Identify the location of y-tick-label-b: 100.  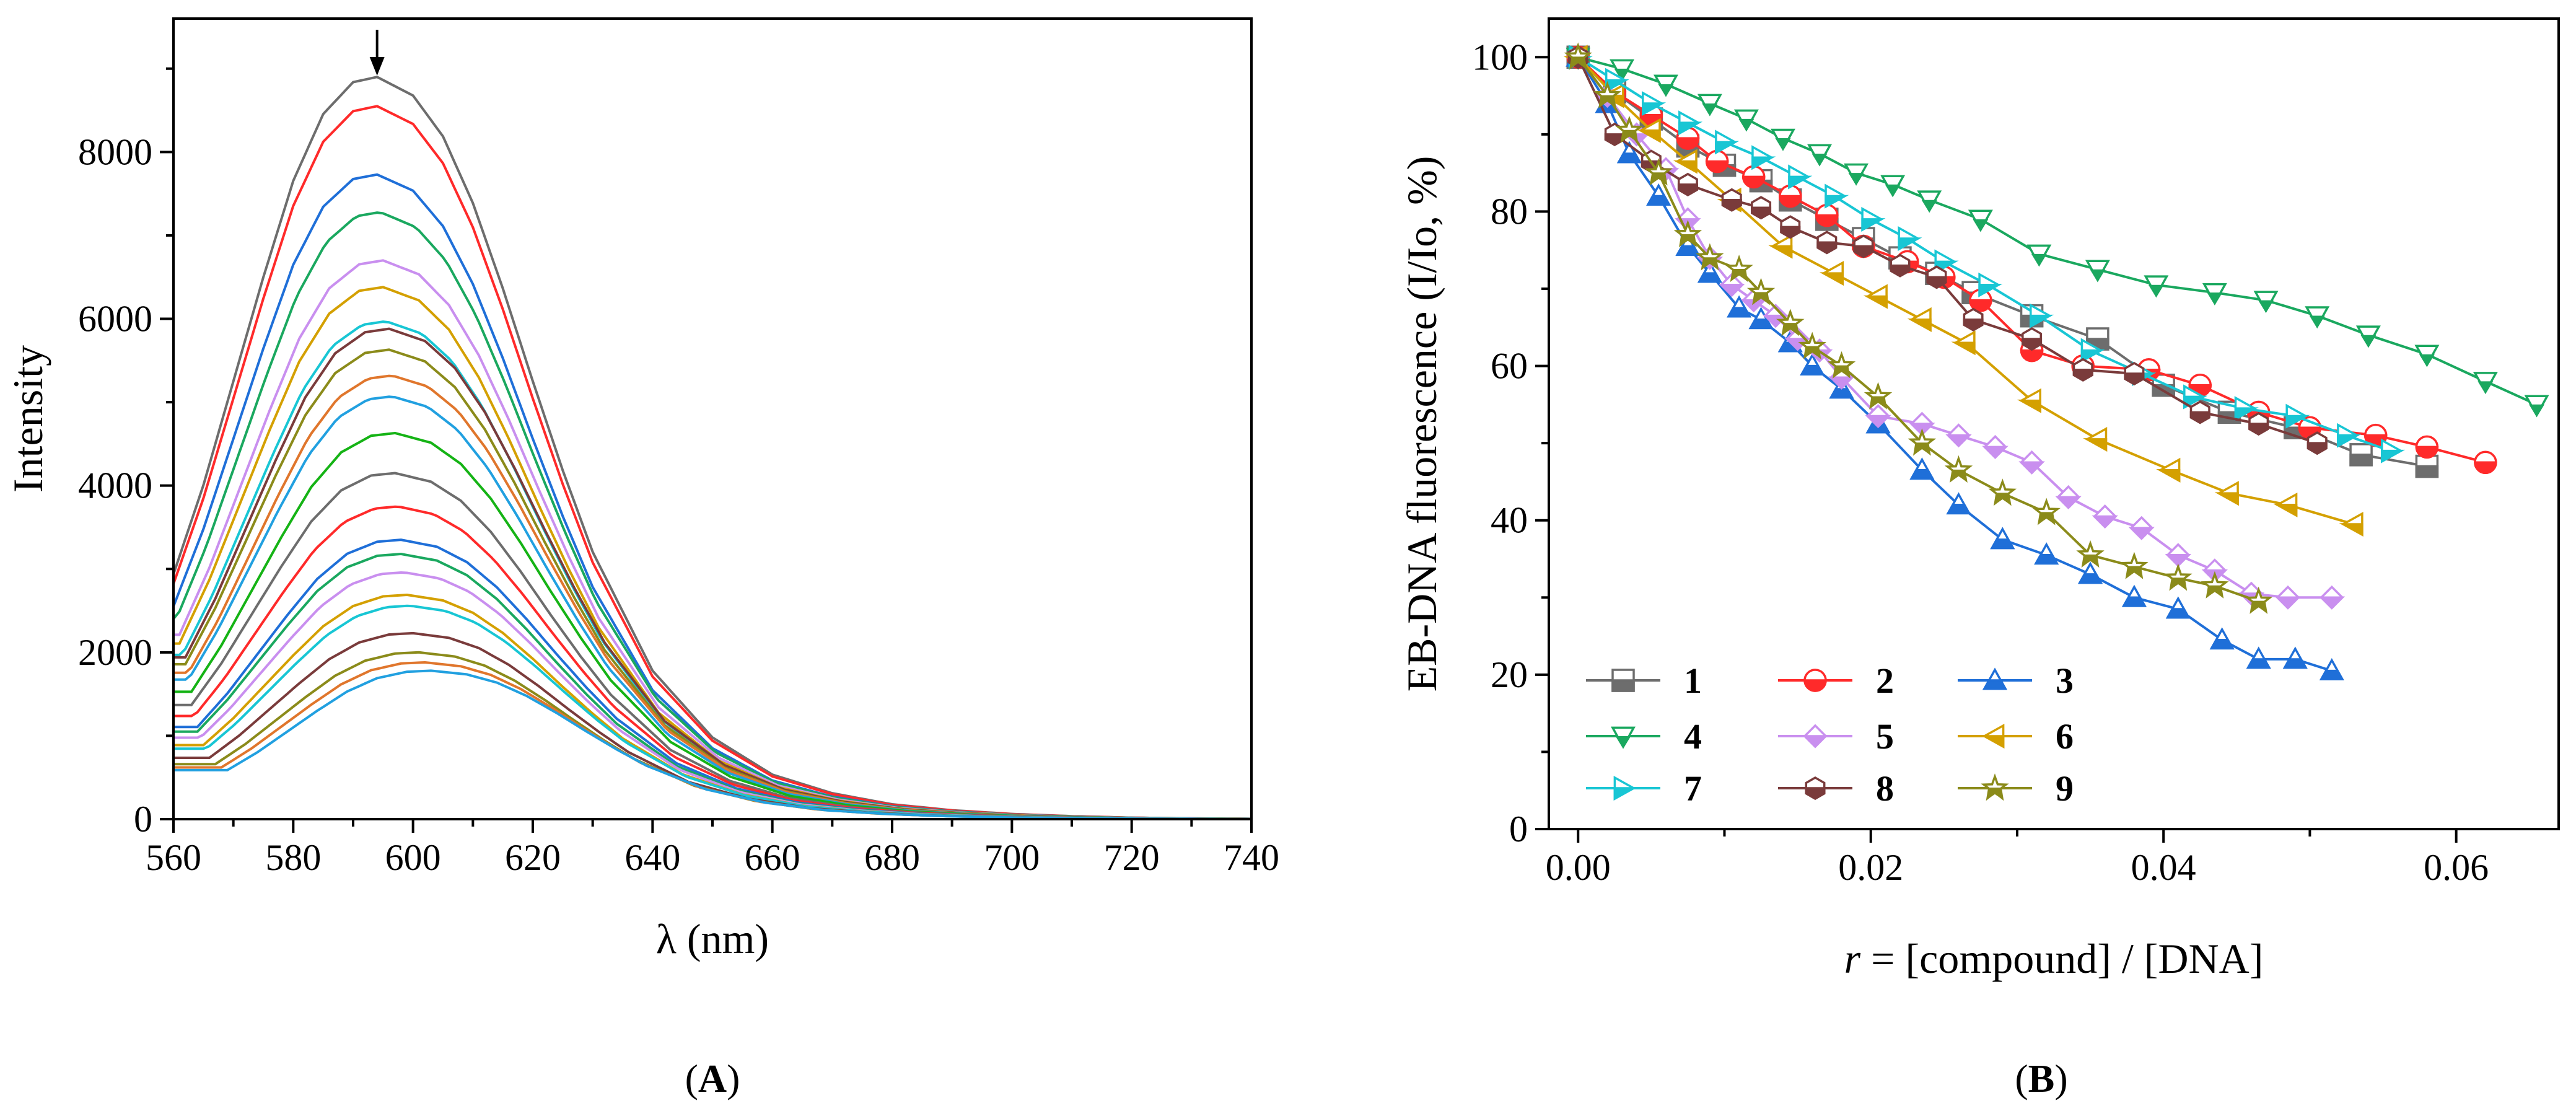
(1500, 57).